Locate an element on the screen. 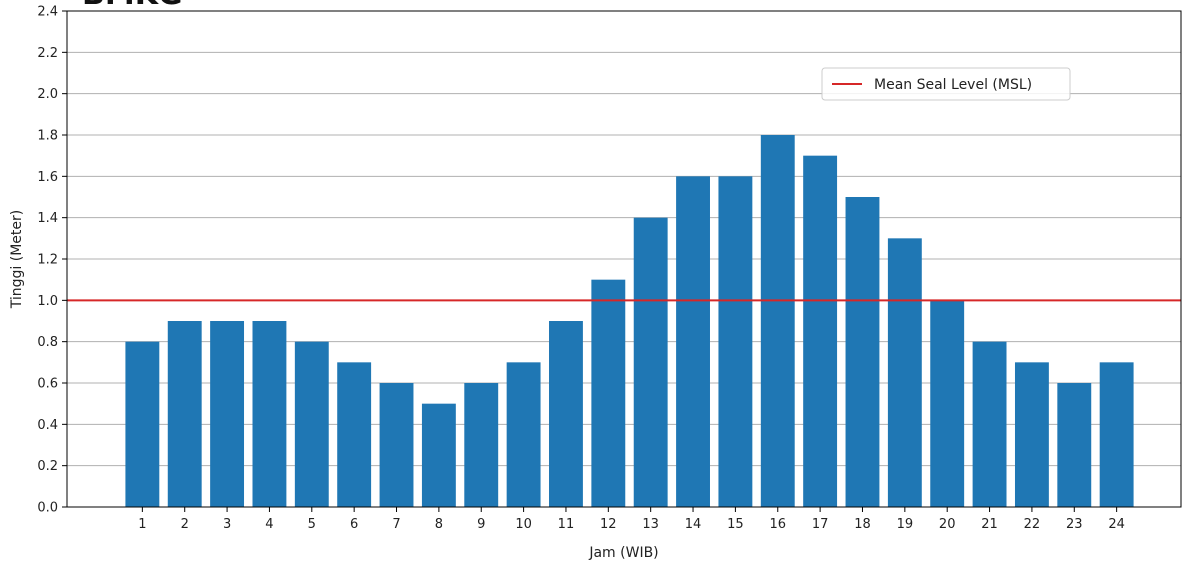 Image resolution: width=1189 pixels, height=565 pixels. x-axis-label: Jam (WIB) is located at coordinates (623, 553).